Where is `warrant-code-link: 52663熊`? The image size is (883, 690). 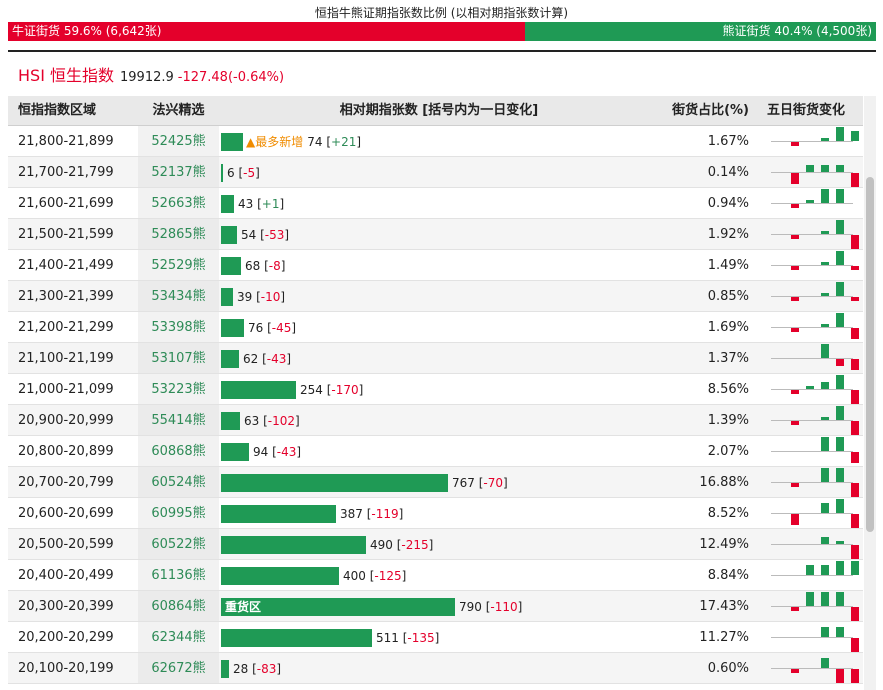 warrant-code-link: 52663熊 is located at coordinates (178, 203).